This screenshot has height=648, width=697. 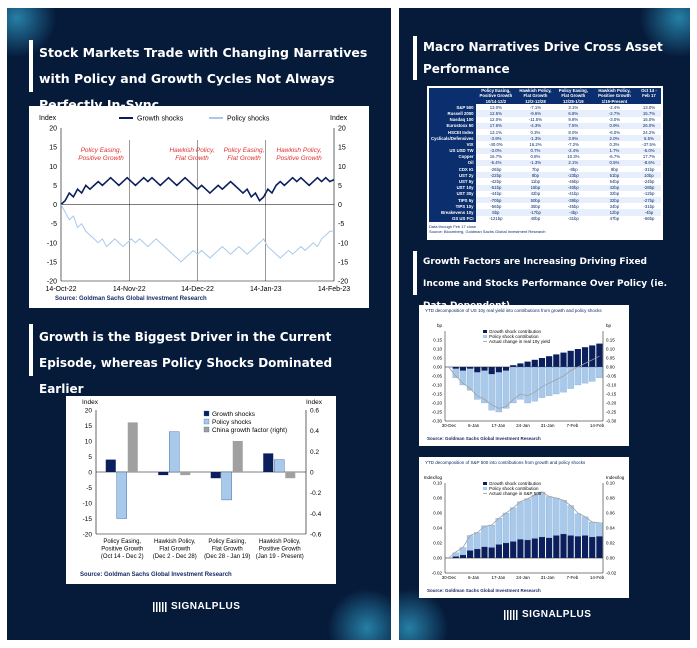 What do you see at coordinates (266, 289) in the screenshot?
I see `x-tick-label: 14-Jan-23` at bounding box center [266, 289].